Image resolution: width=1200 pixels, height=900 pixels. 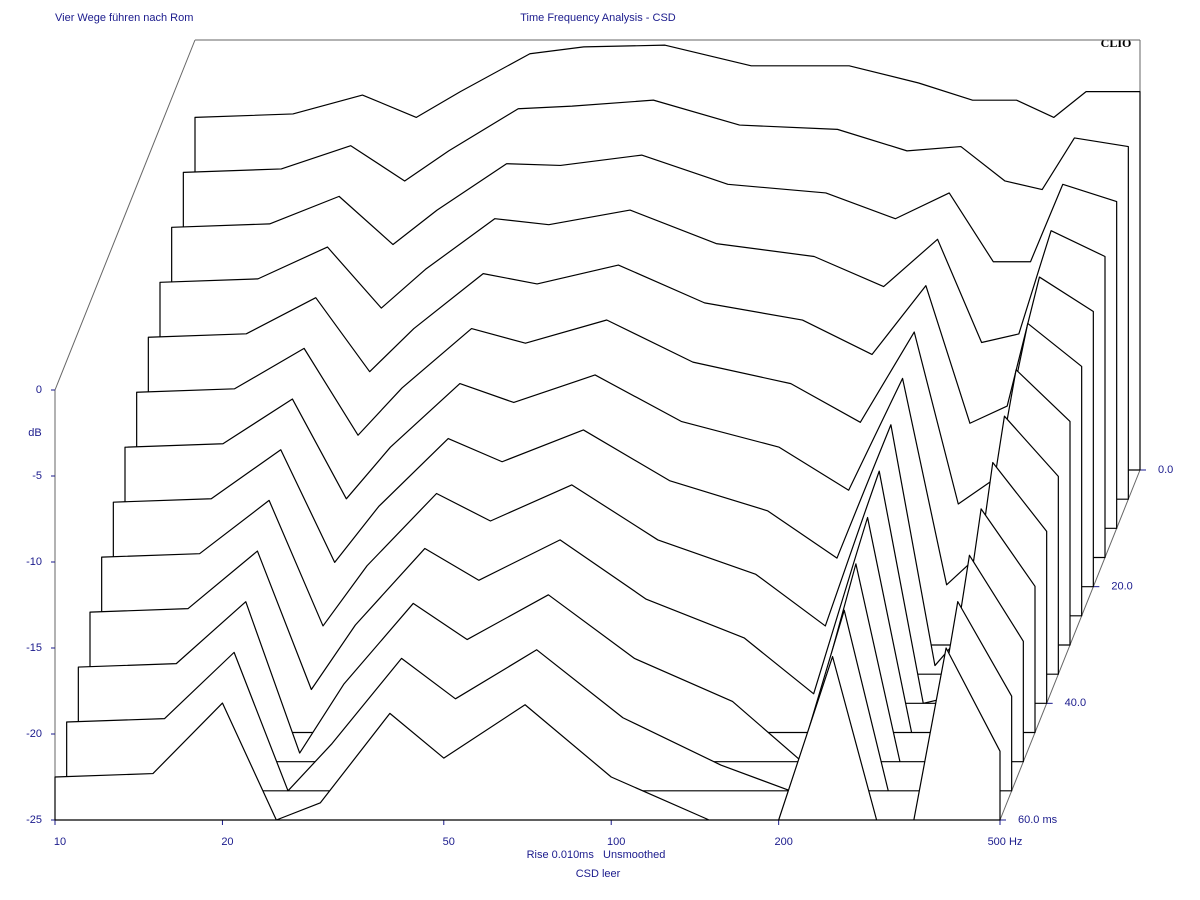 I want to click on footer-line: CSD leer, so click(x=598, y=874).